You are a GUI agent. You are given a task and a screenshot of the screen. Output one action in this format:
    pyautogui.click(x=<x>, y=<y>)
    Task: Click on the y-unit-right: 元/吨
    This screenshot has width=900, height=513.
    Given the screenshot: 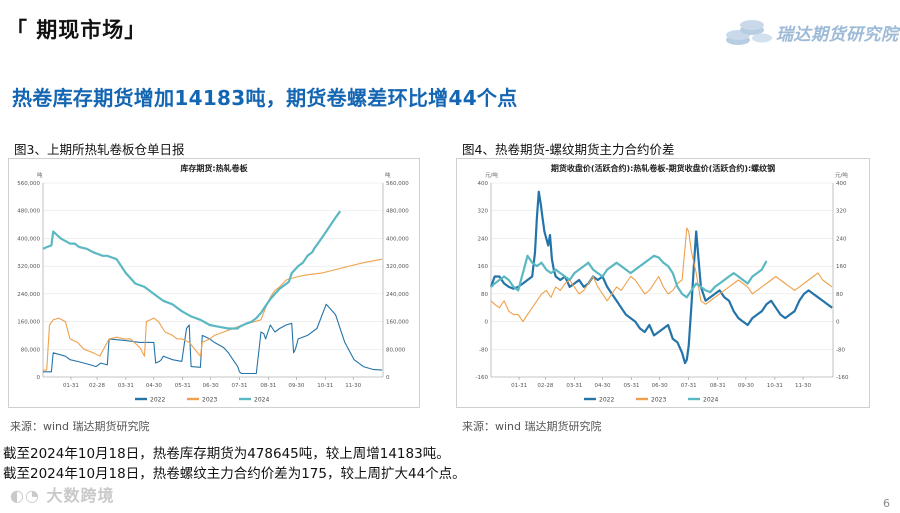 What is the action you would take?
    pyautogui.click(x=841, y=175)
    